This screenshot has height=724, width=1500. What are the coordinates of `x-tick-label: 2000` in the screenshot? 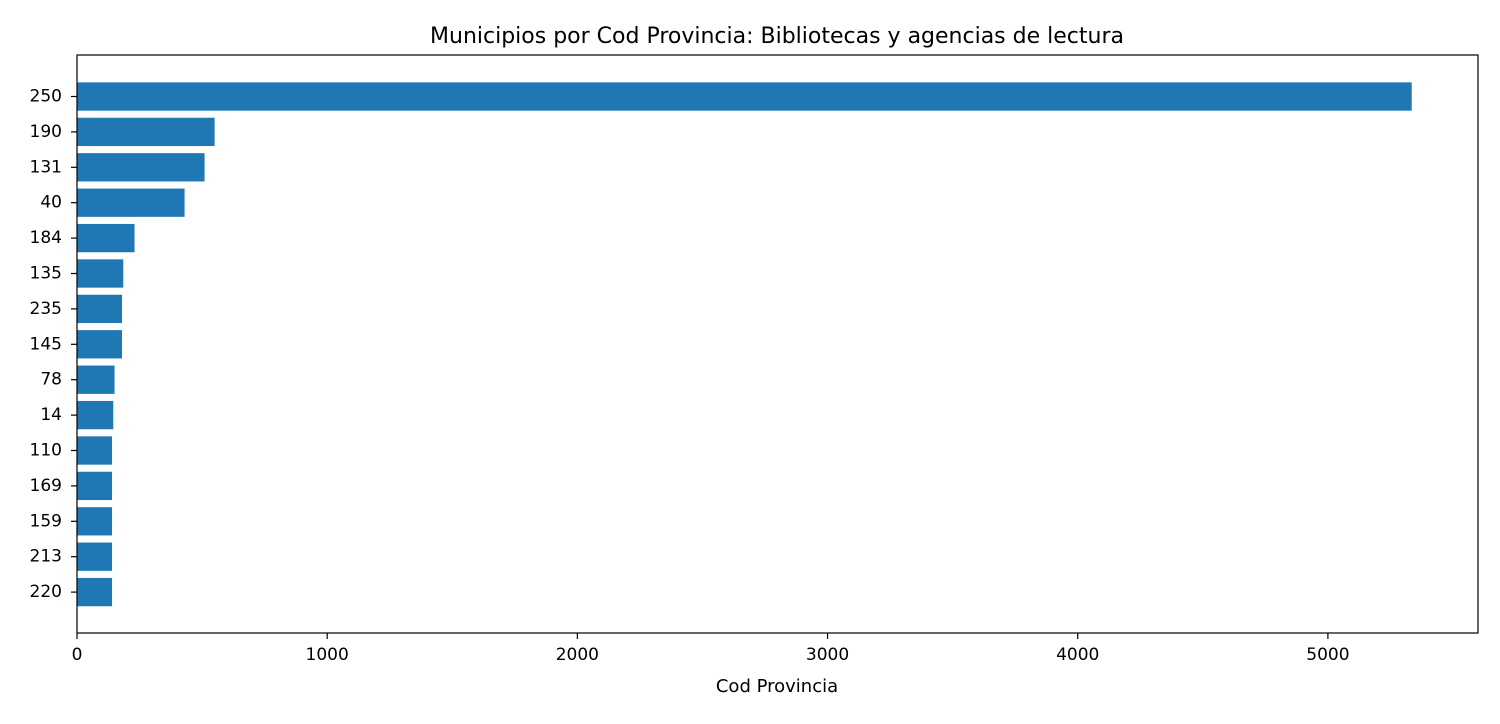 It's located at (577, 655).